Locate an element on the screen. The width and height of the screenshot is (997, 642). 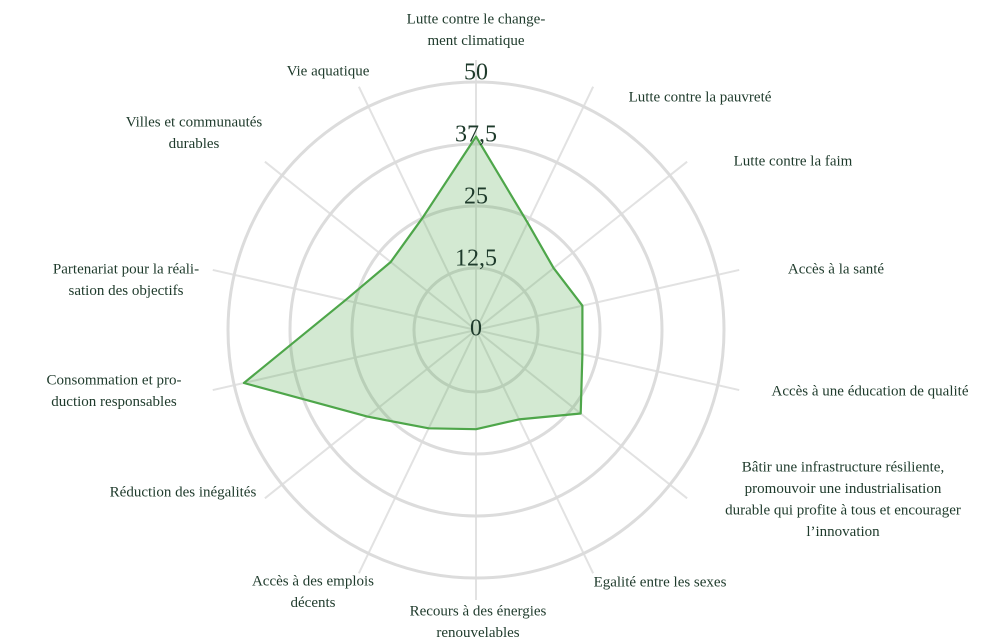
category-label: ment climatique is located at coordinates (475, 41).